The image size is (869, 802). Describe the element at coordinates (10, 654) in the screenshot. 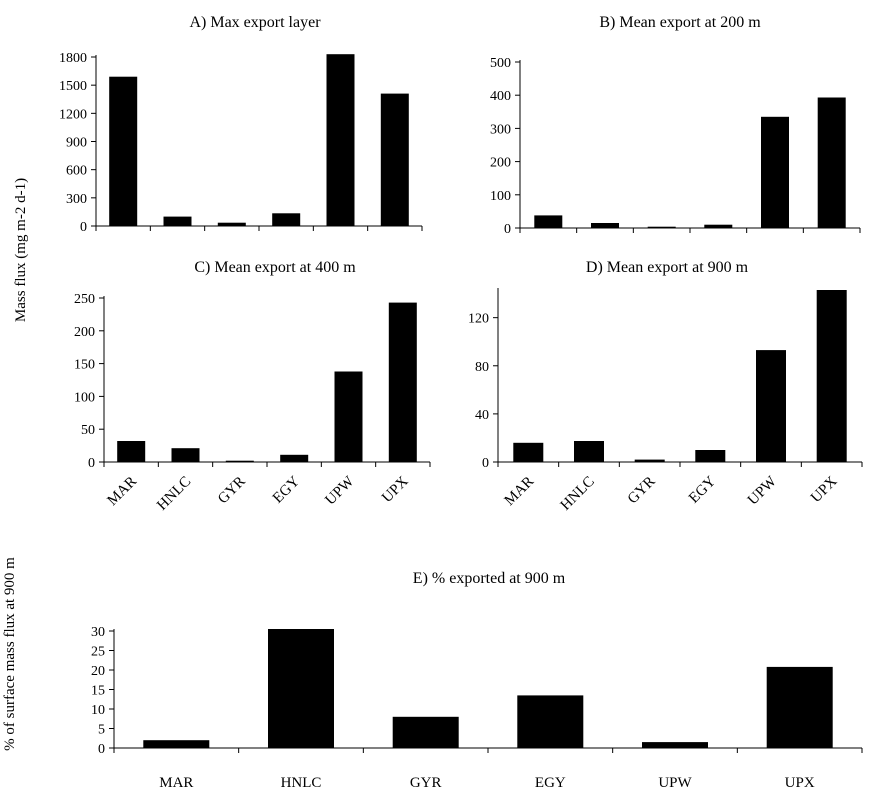

I see `y-axis-label-percent-surface: % of surface mass flux at 900 m` at that location.